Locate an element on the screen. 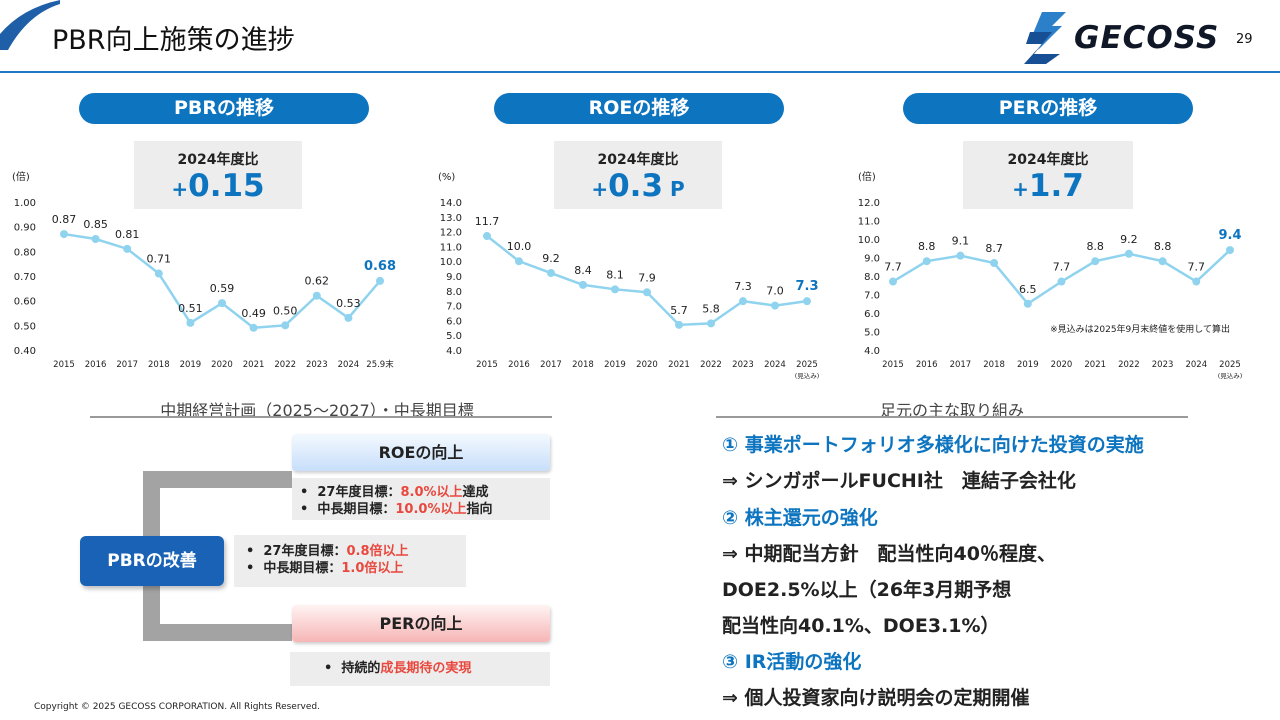 The width and height of the screenshot is (1280, 720). y-tick-label: 7.0 is located at coordinates (454, 307).